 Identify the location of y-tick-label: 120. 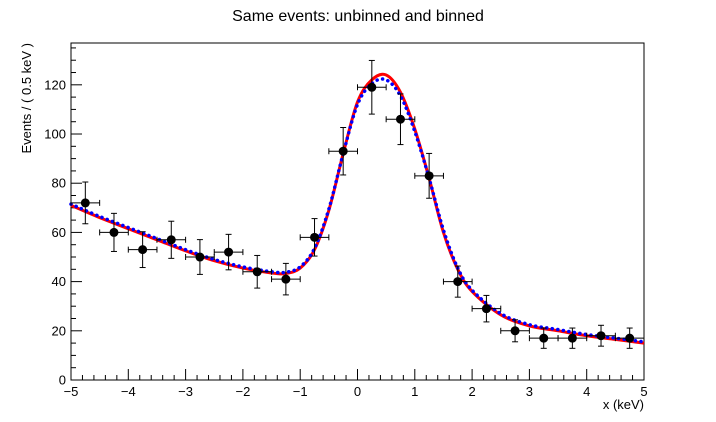
(55, 84).